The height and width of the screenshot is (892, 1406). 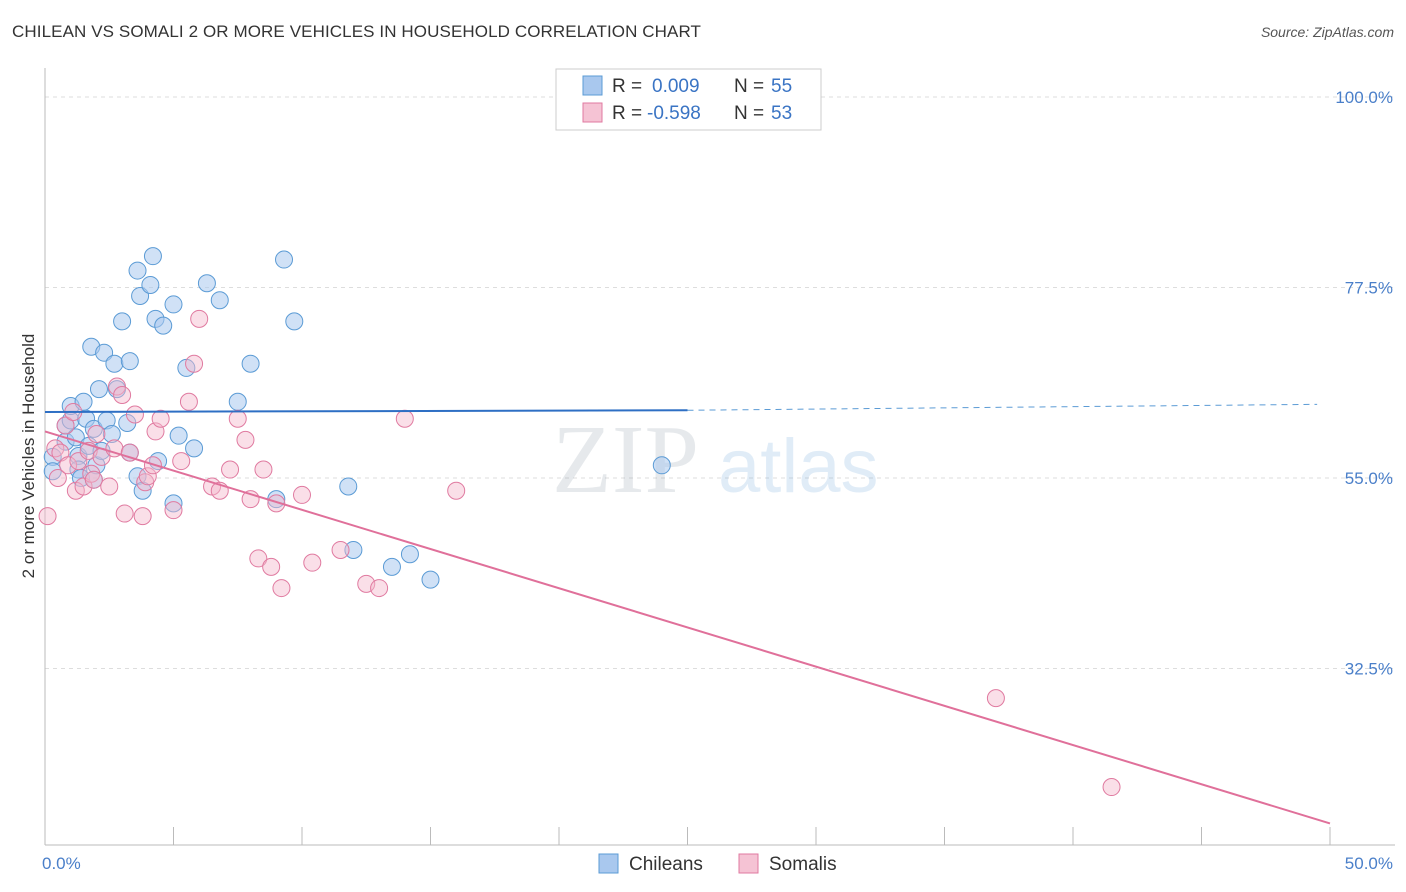 I want to click on y-axis-label: 2 or more Vehicles in Household, so click(x=28, y=456).